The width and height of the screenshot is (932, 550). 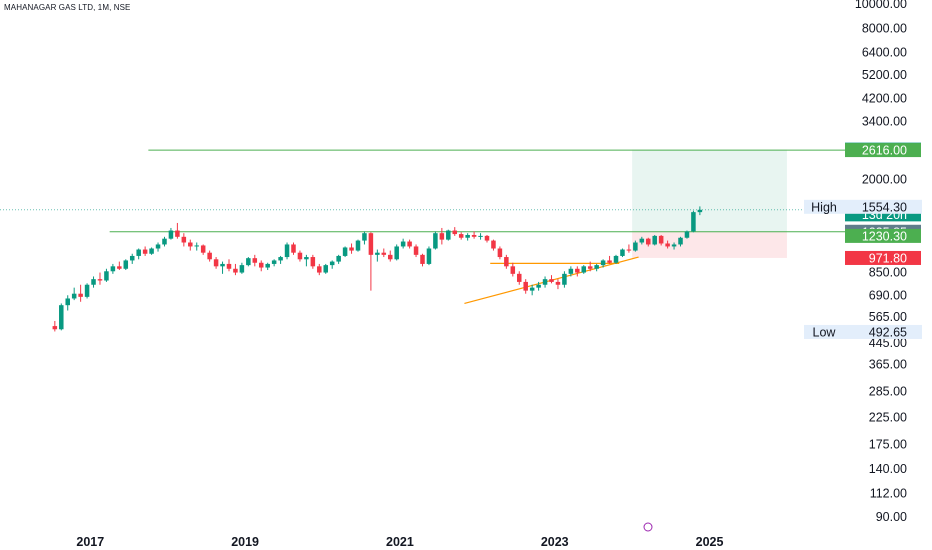 I want to click on y-tick-label: 445.00, so click(x=888, y=343).